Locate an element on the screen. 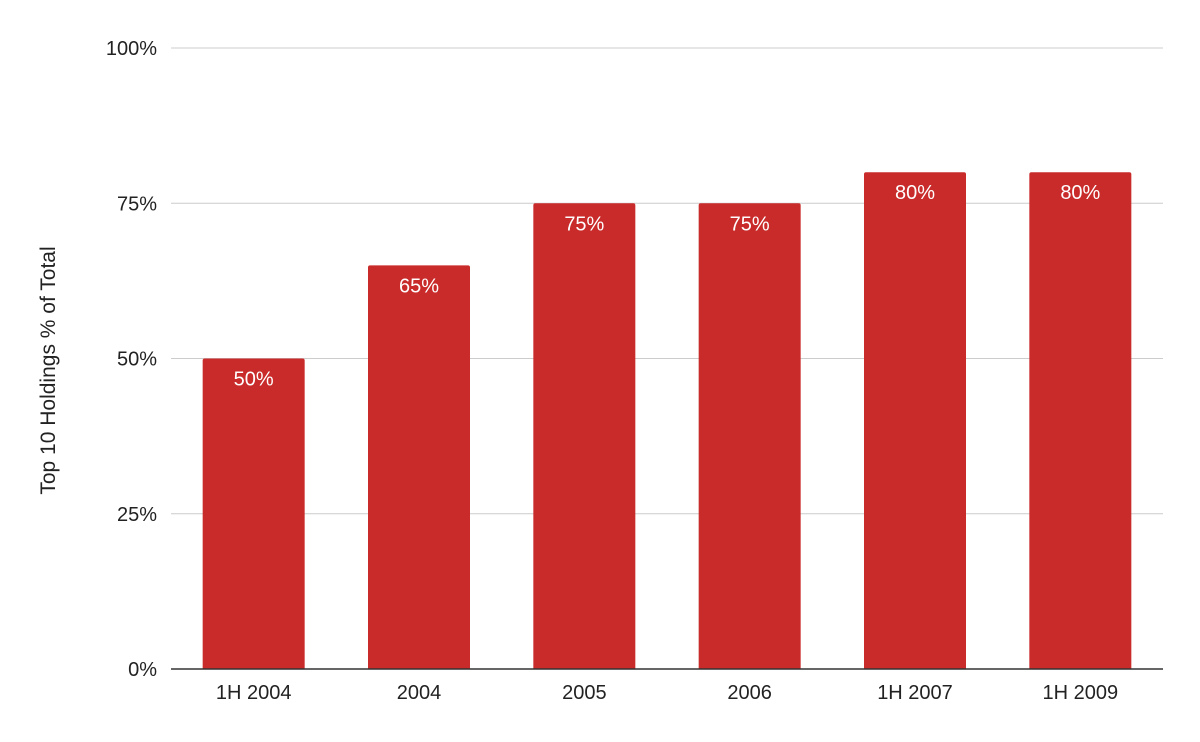 Image resolution: width=1200 pixels, height=742 pixels. y-axis-ticks: 0% 25% 50% 75% 100% is located at coordinates (131, 359).